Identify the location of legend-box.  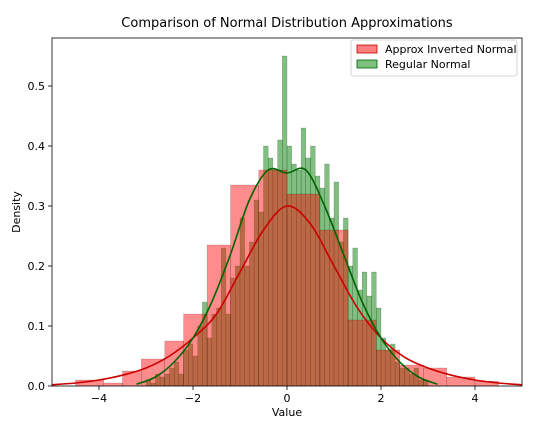
(434, 58).